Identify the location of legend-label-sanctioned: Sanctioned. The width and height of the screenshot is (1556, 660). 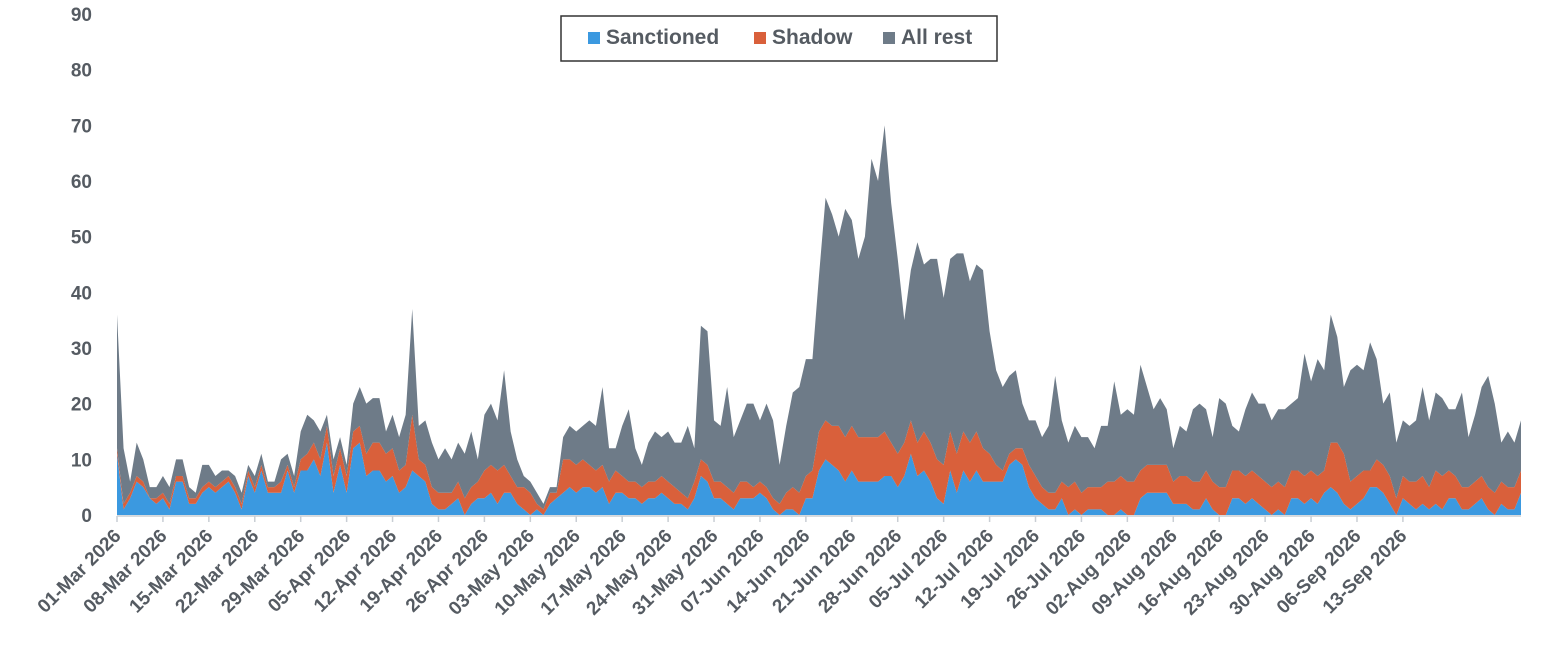
(662, 37).